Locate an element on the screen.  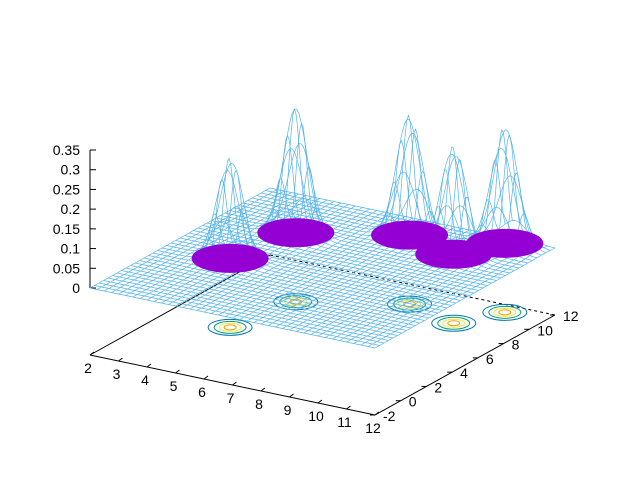
x-tick-label-8: 10 is located at coordinates (316, 416).